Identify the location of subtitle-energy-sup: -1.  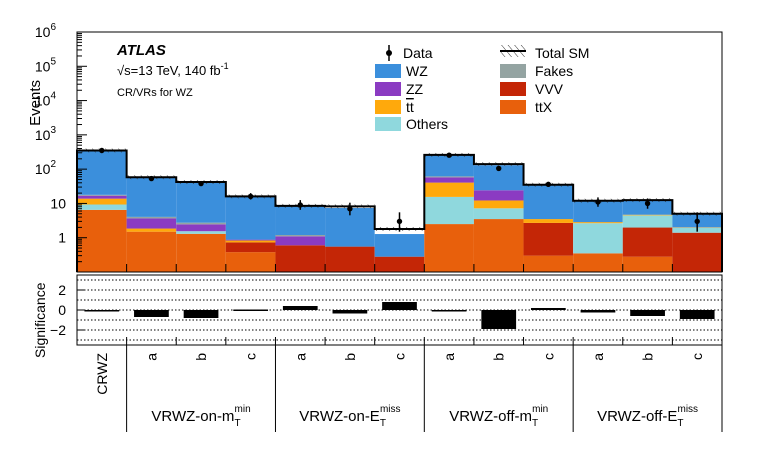
(225, 66).